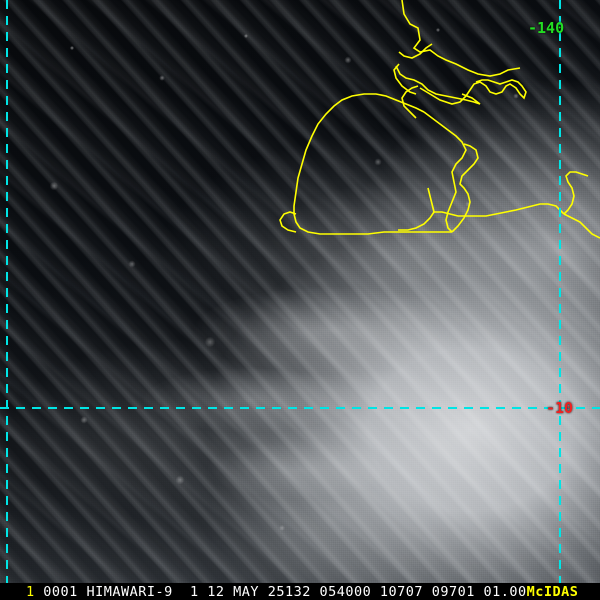 This screenshot has width=600, height=600. What do you see at coordinates (289, 591) in the screenshot?
I see `julian-date: 25132` at bounding box center [289, 591].